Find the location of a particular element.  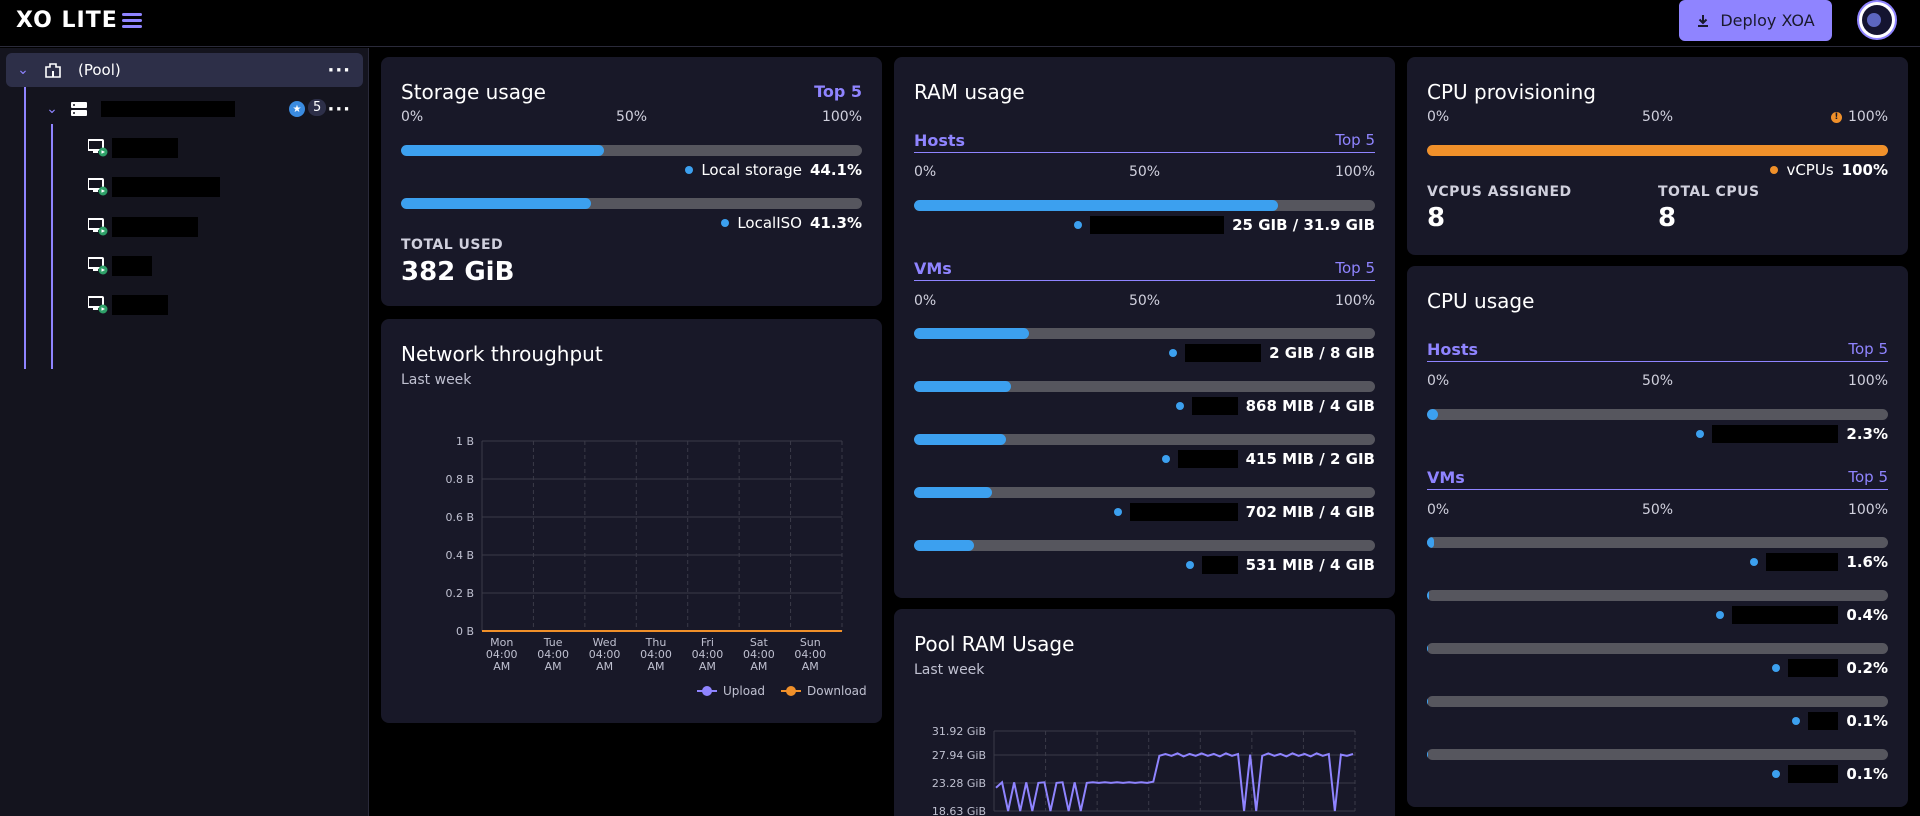

cpu-vm-bar-label: 0.1% is located at coordinates (1830, 774).